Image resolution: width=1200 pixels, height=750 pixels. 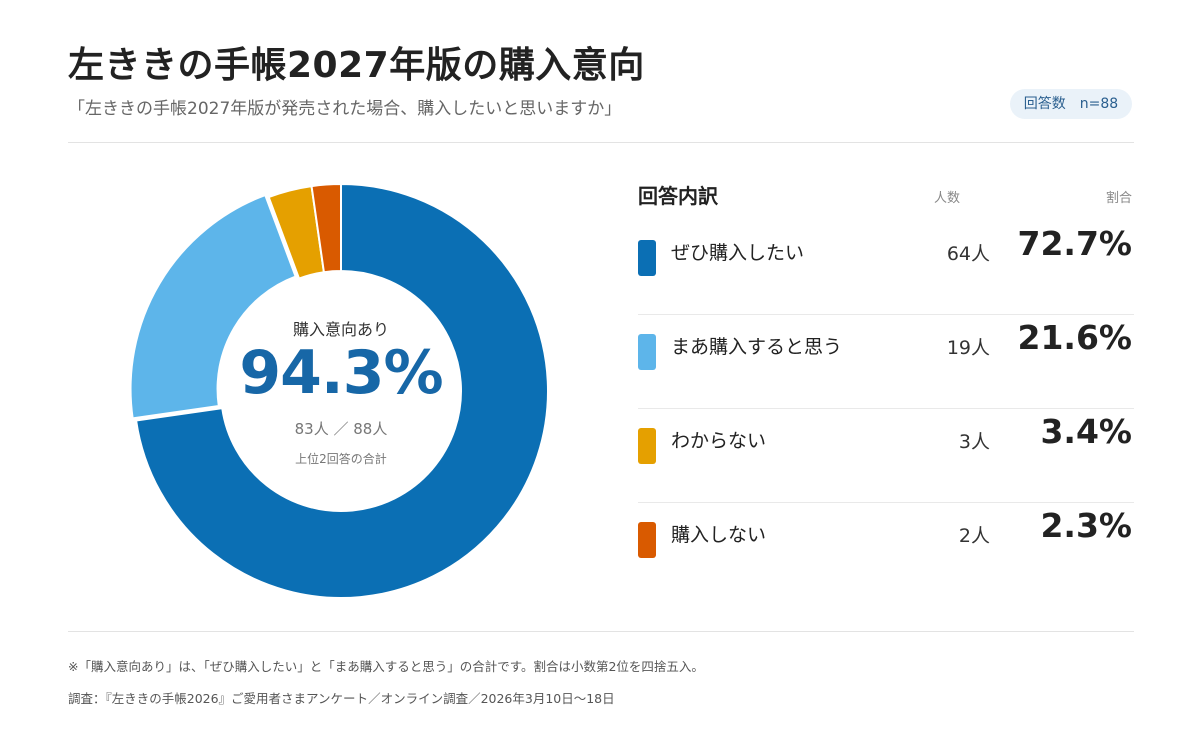 What do you see at coordinates (738, 253) in the screenshot?
I see `legend-label: ぜひ購入したい` at bounding box center [738, 253].